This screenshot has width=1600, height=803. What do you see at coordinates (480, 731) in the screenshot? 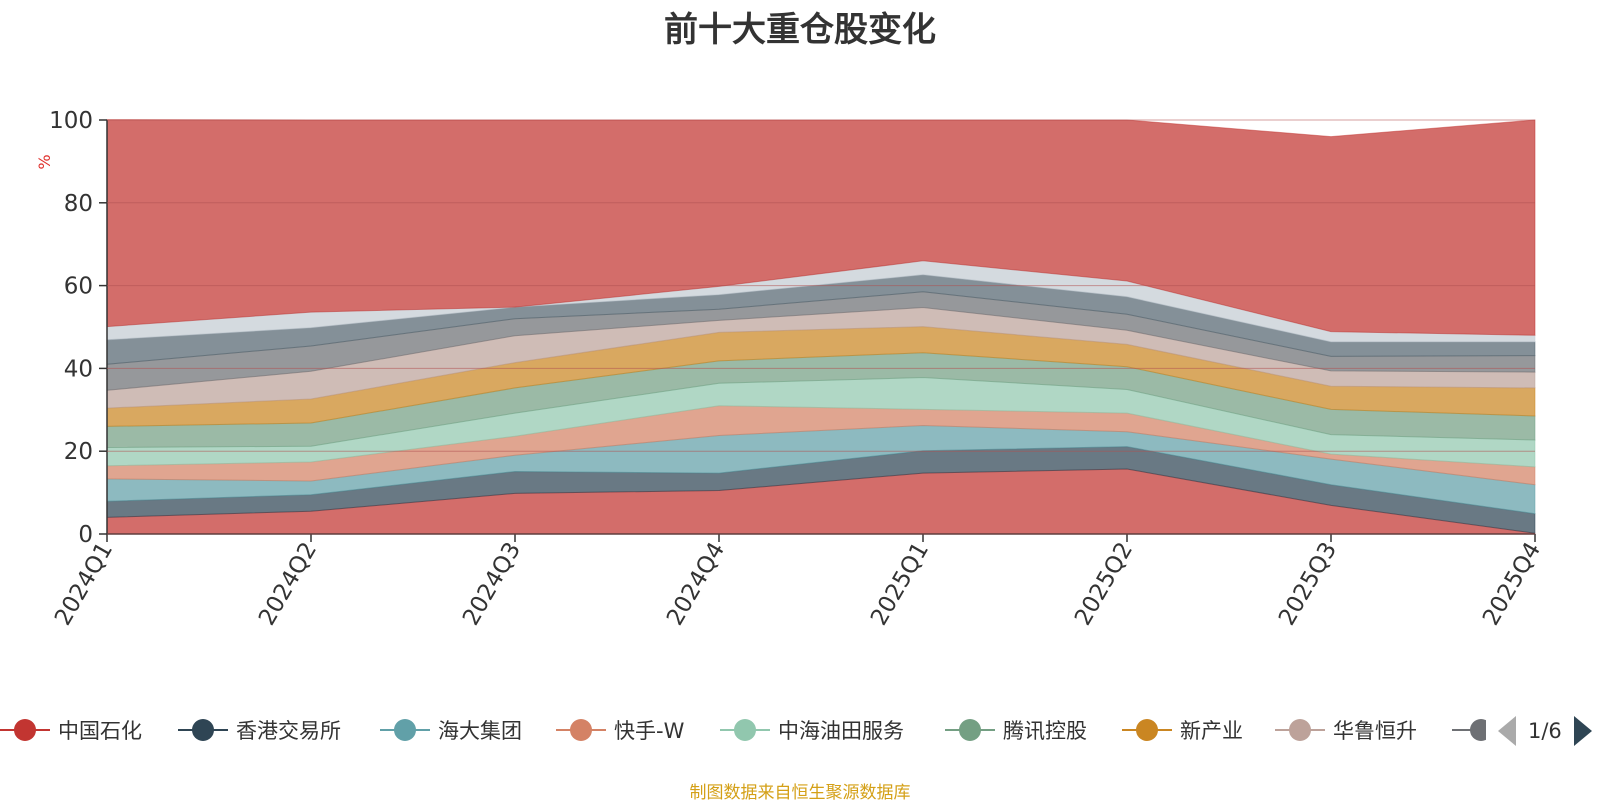
I see `legend-label: 海大集团` at bounding box center [480, 731].